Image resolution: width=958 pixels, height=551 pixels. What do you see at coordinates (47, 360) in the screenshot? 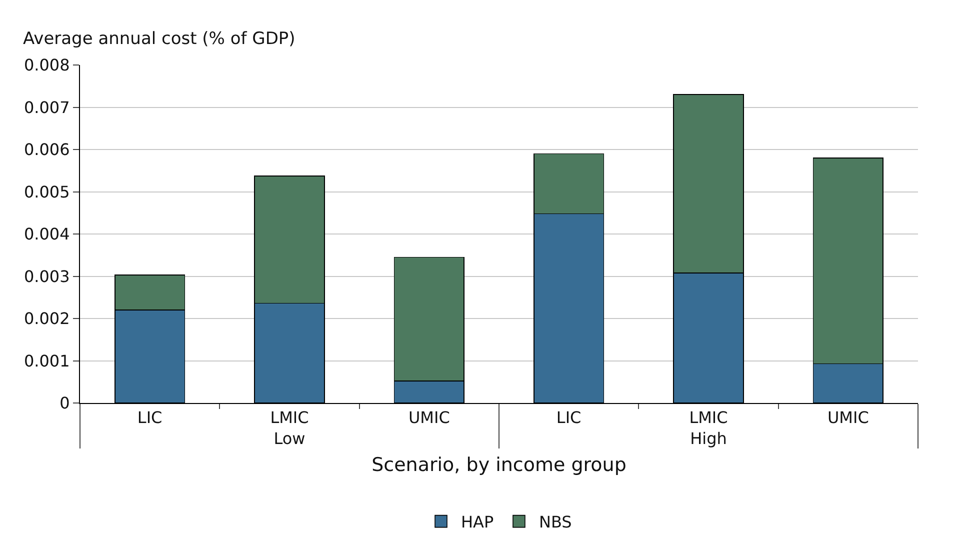
I see `y-tick-label: 0.001` at bounding box center [47, 360].